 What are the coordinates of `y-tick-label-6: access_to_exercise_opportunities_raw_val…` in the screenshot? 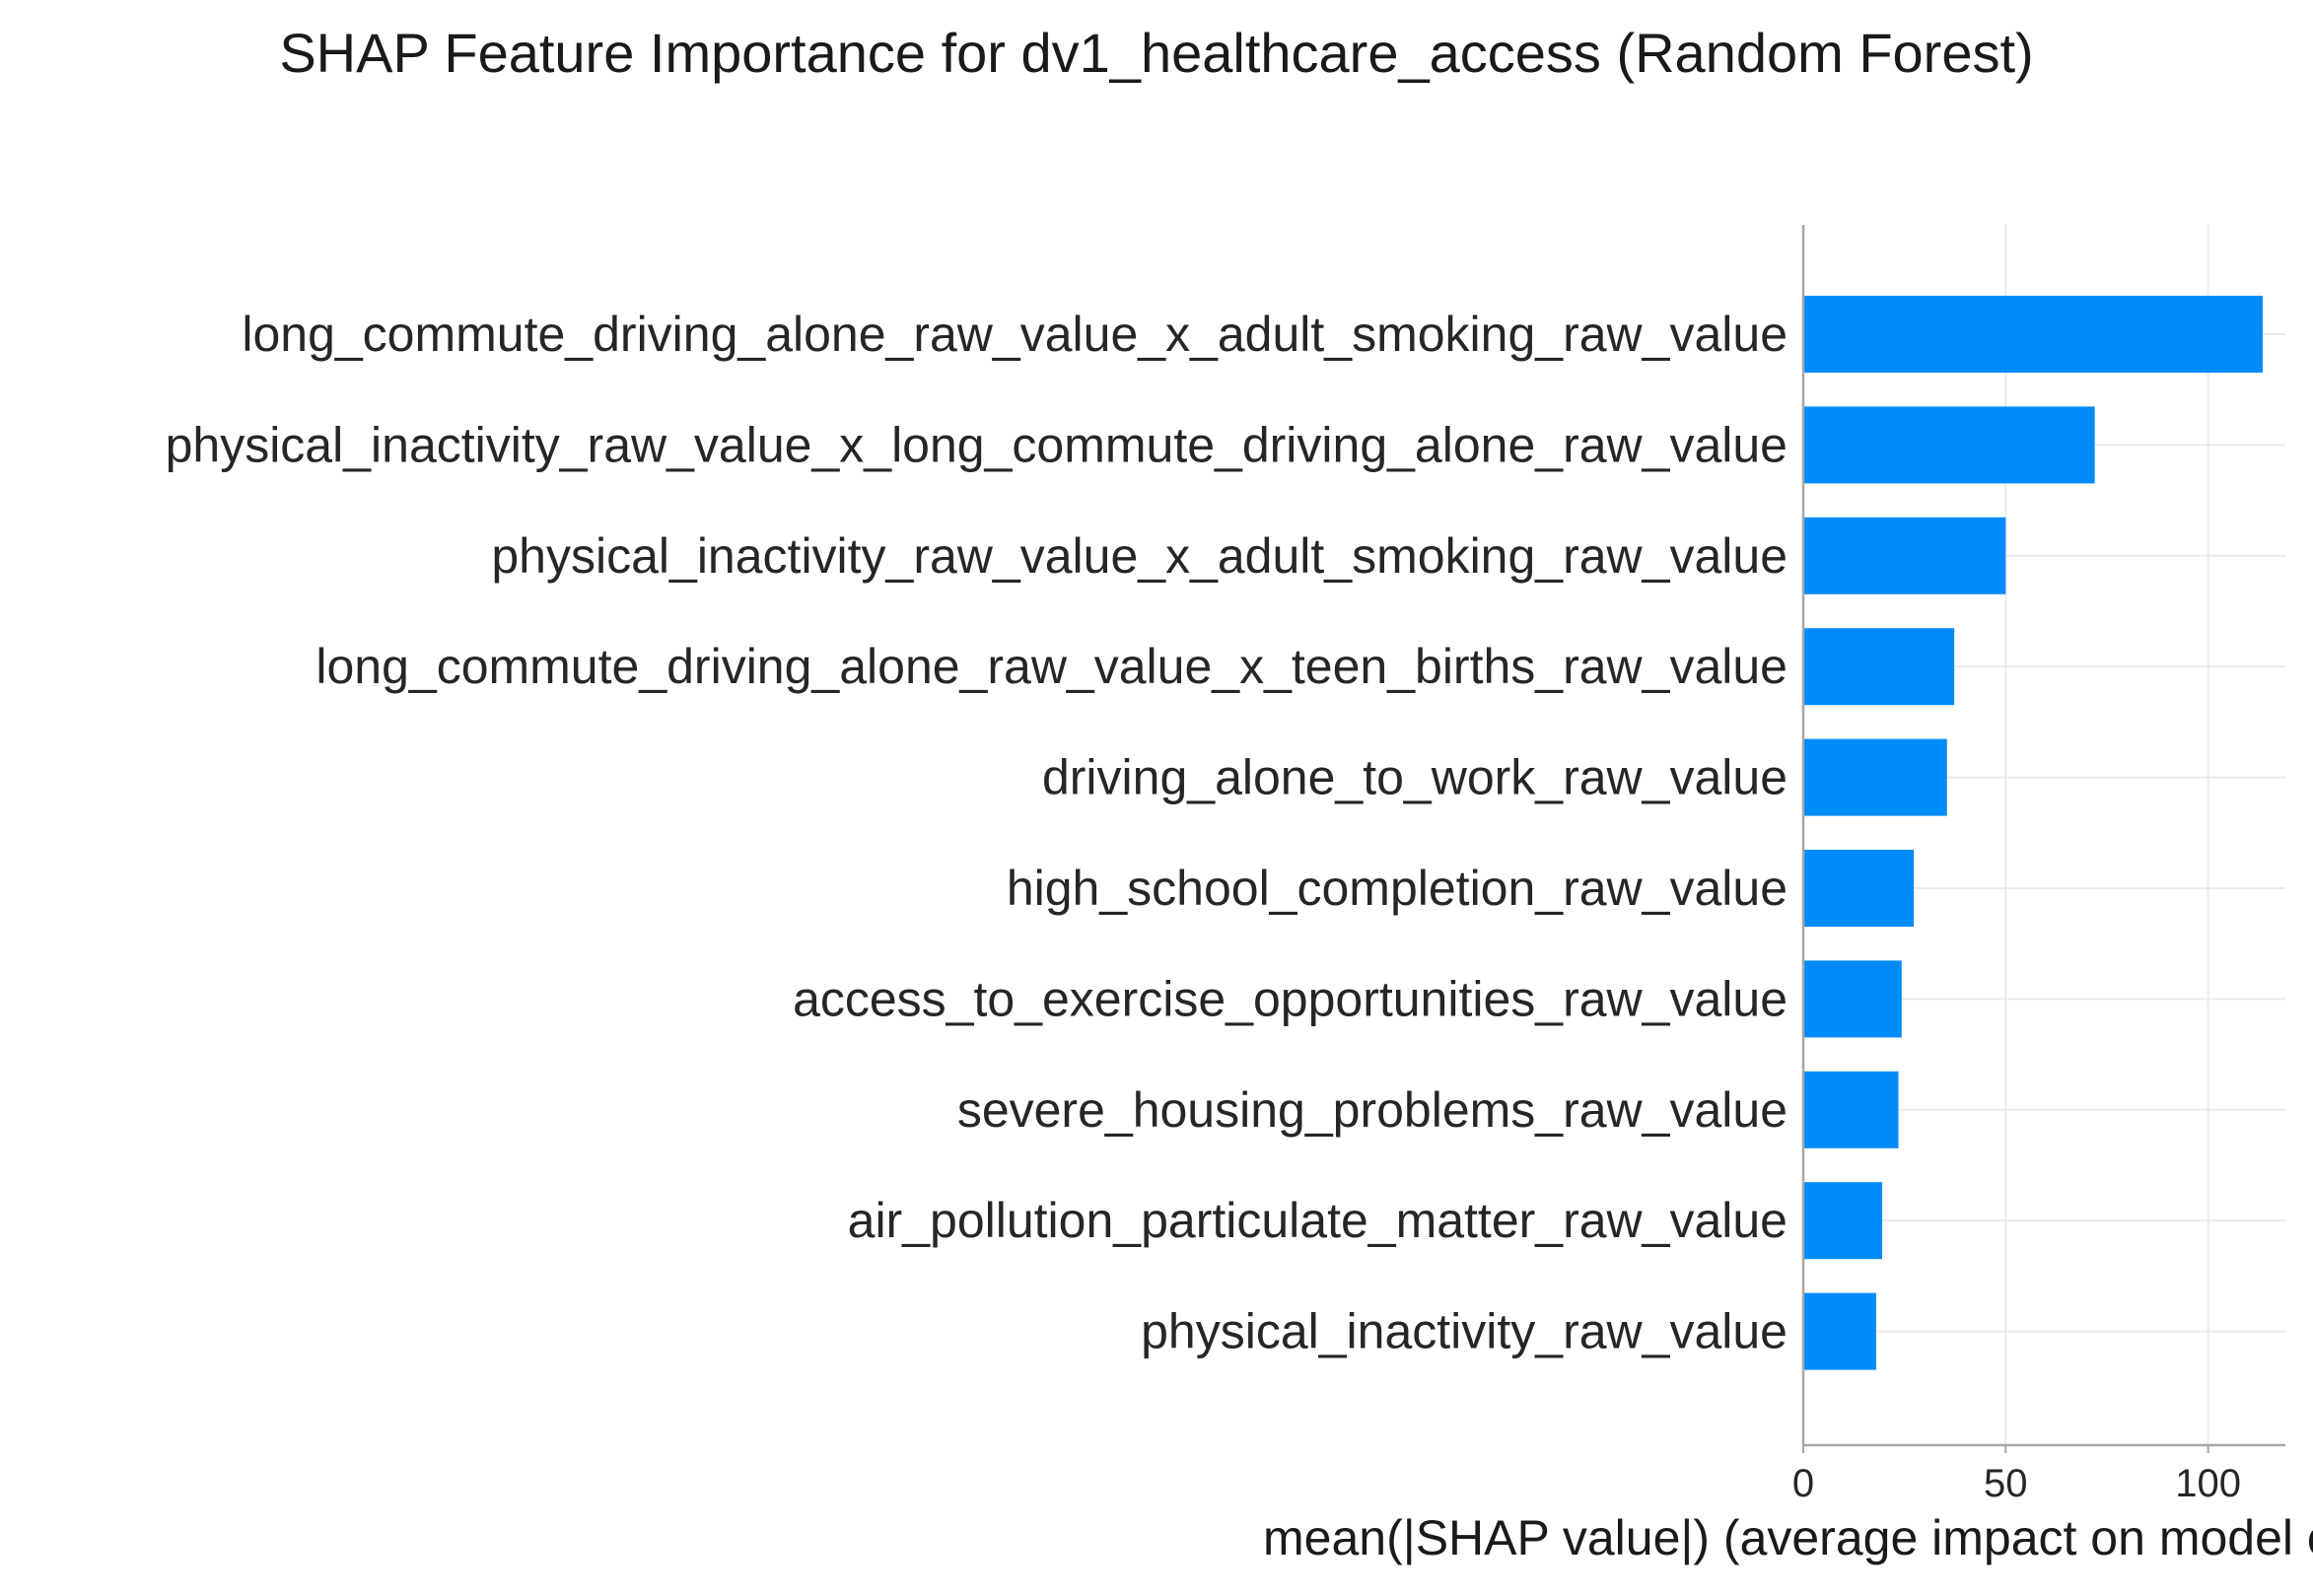 It's located at (1290, 998).